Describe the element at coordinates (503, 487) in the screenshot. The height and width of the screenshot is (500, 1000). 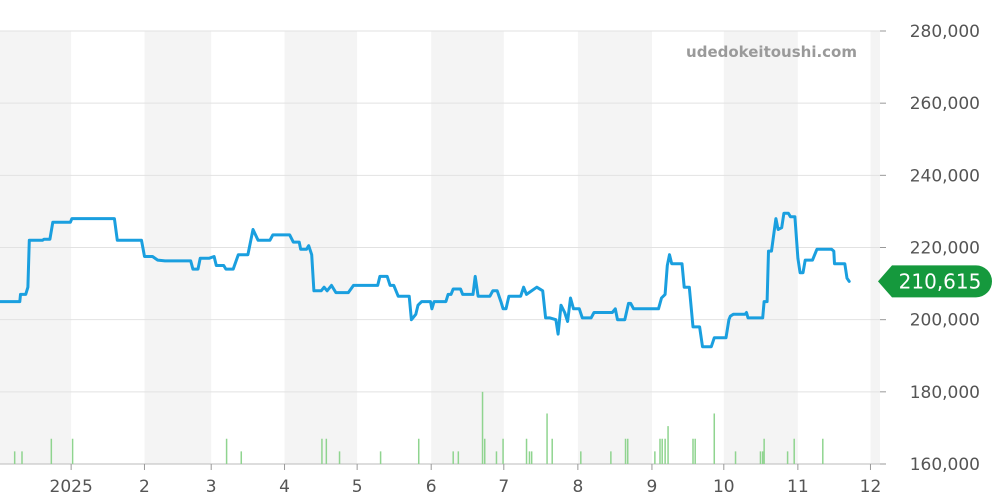
I see `x-tick-label: 7` at that location.